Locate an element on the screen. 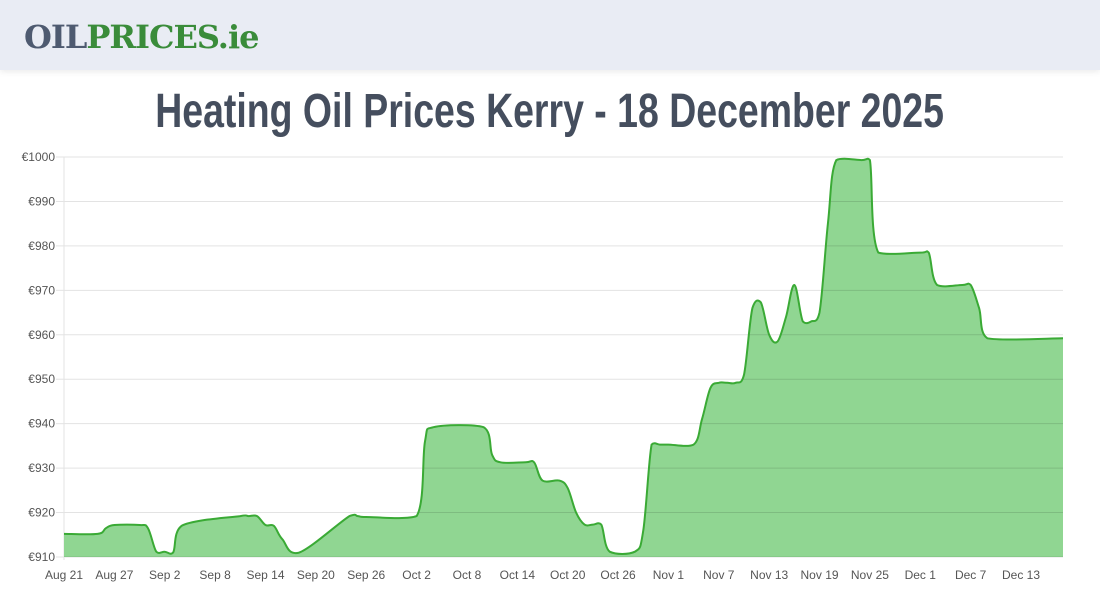 This screenshot has width=1100, height=600. x-tick-label: Nov 13 is located at coordinates (769, 575).